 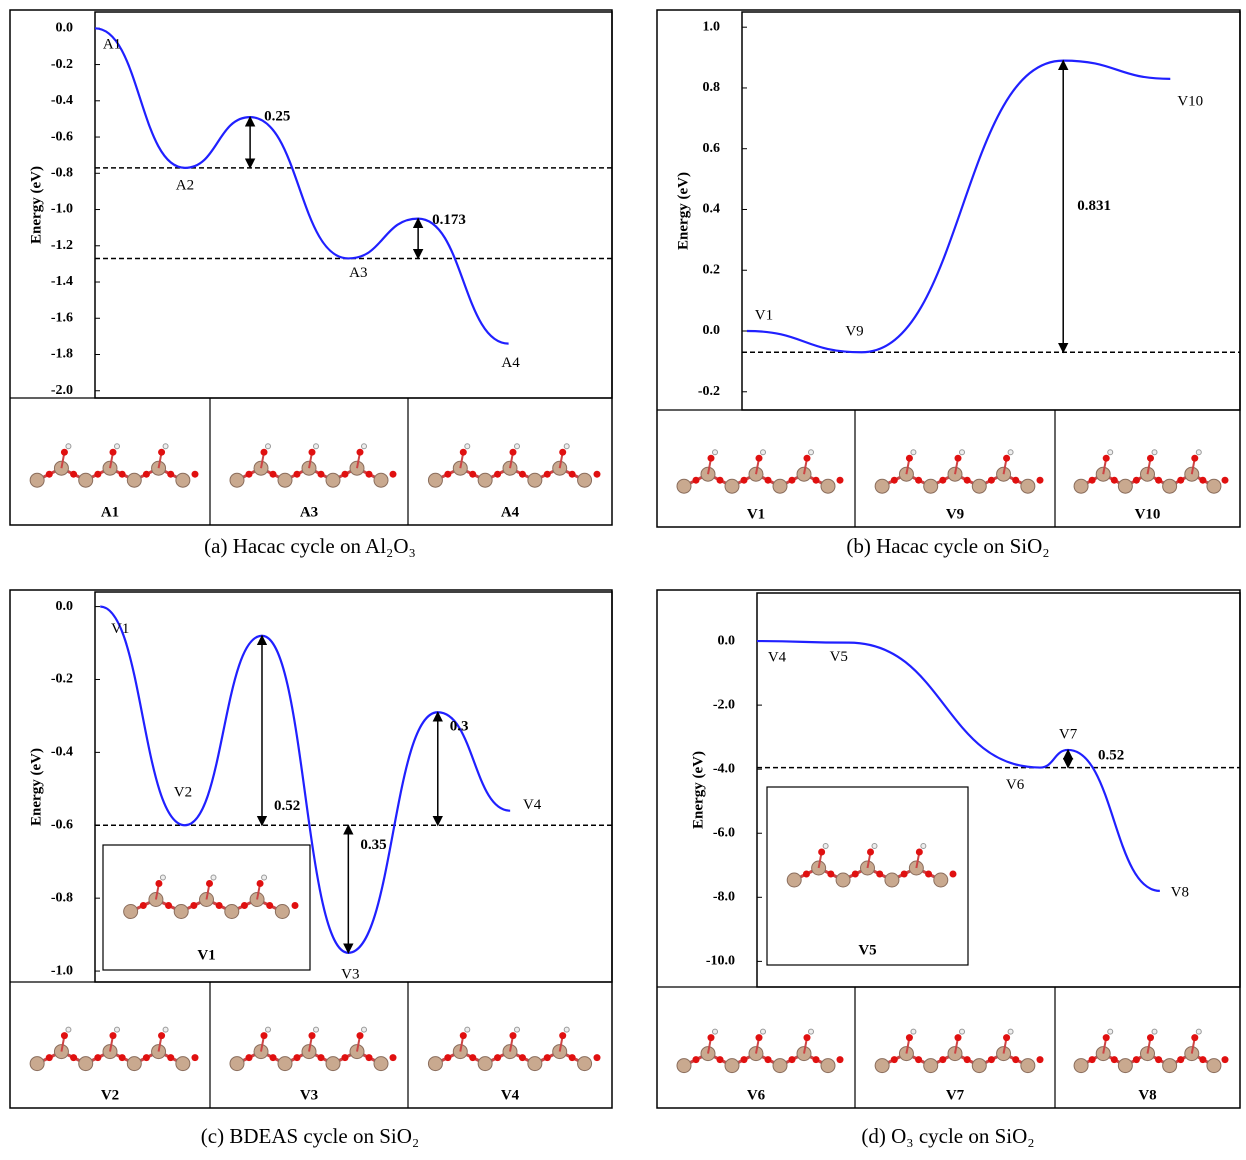 I want to click on point-label: V3, so click(x=350, y=974).